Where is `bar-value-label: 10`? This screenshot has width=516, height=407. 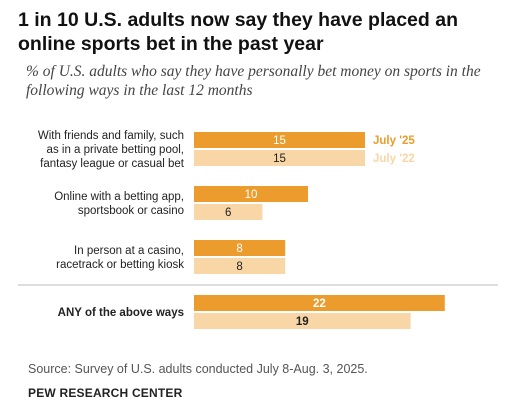 bar-value-label: 10 is located at coordinates (251, 195).